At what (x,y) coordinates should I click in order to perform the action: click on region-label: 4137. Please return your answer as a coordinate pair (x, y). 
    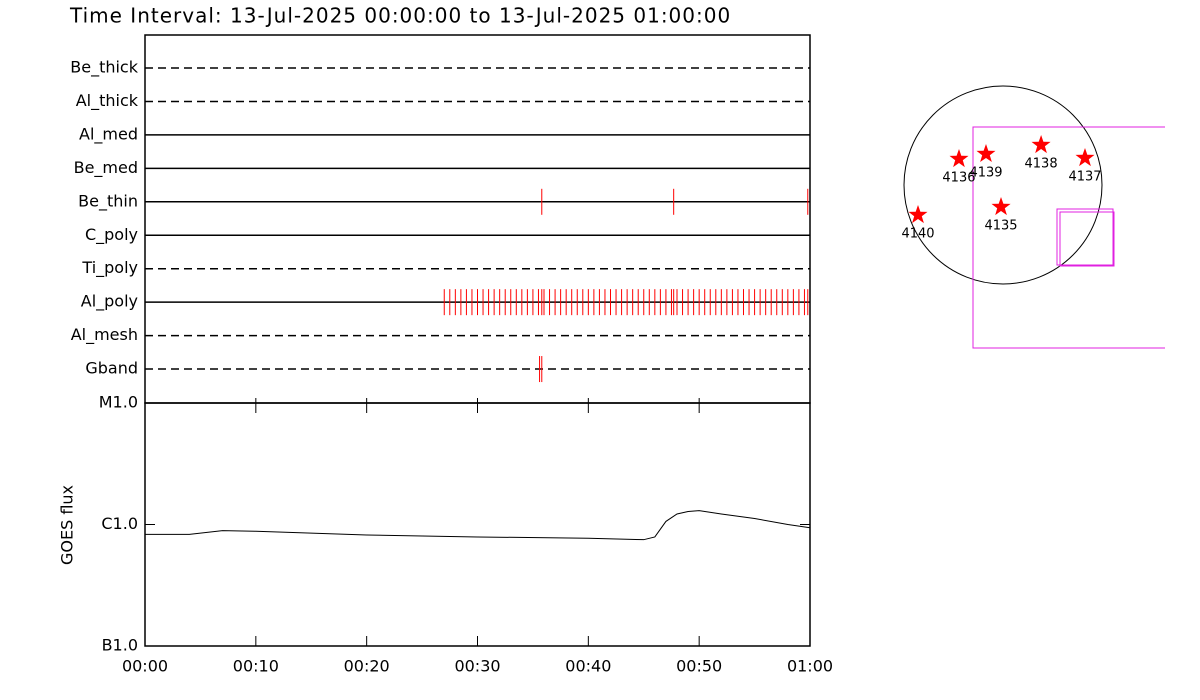
    Looking at the image, I should click on (1084, 176).